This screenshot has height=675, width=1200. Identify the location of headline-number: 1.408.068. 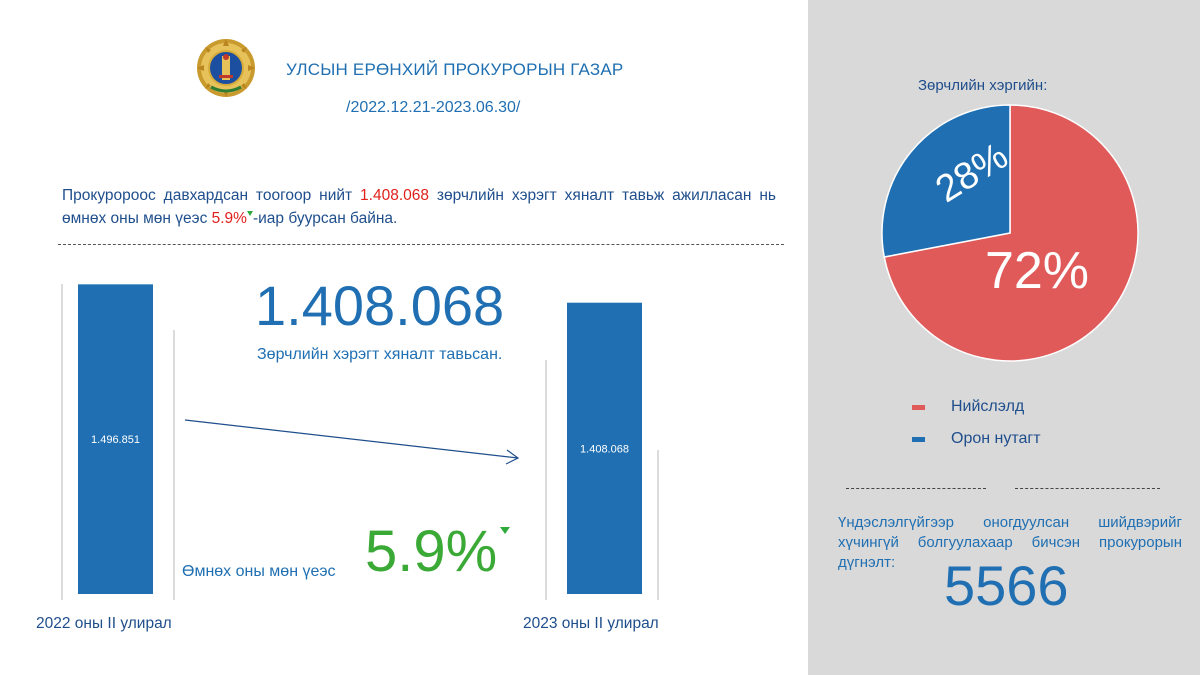
(380, 305).